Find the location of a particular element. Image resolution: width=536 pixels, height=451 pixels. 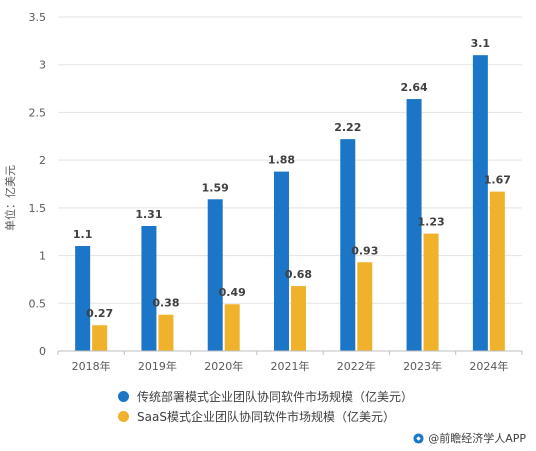

data-label-traditional: 1.31 is located at coordinates (148, 214).